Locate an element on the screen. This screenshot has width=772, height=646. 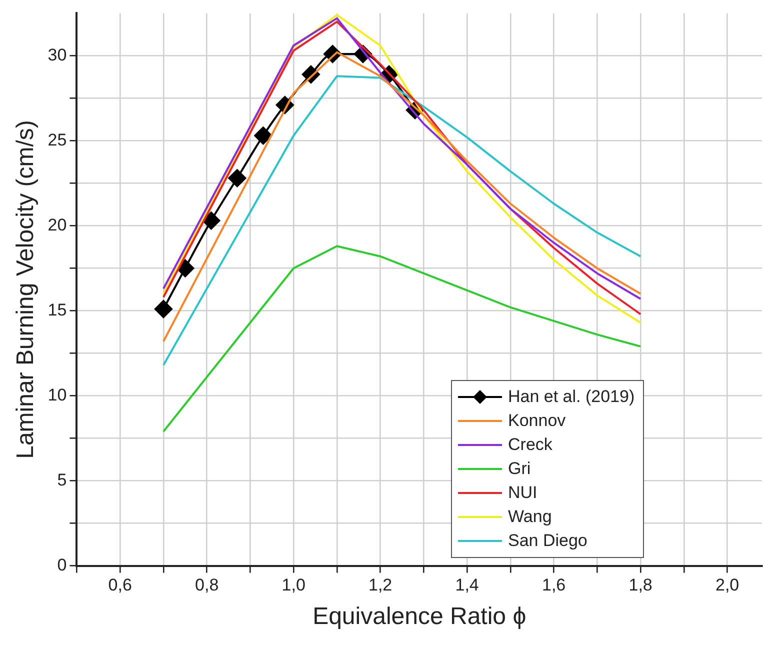
x-axis-title: Equivalence Ratio ϕ is located at coordinates (419, 616).